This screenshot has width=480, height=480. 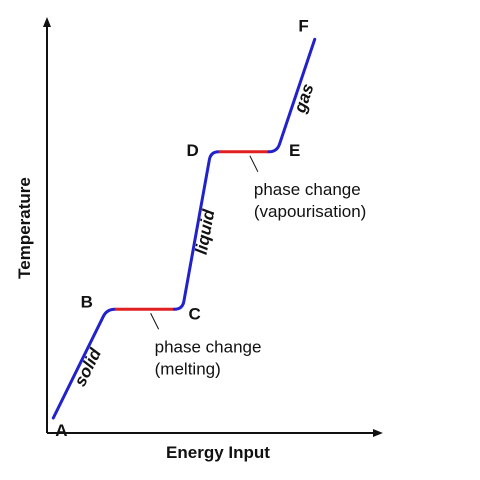 What do you see at coordinates (87, 301) in the screenshot?
I see `point-label-b: B` at bounding box center [87, 301].